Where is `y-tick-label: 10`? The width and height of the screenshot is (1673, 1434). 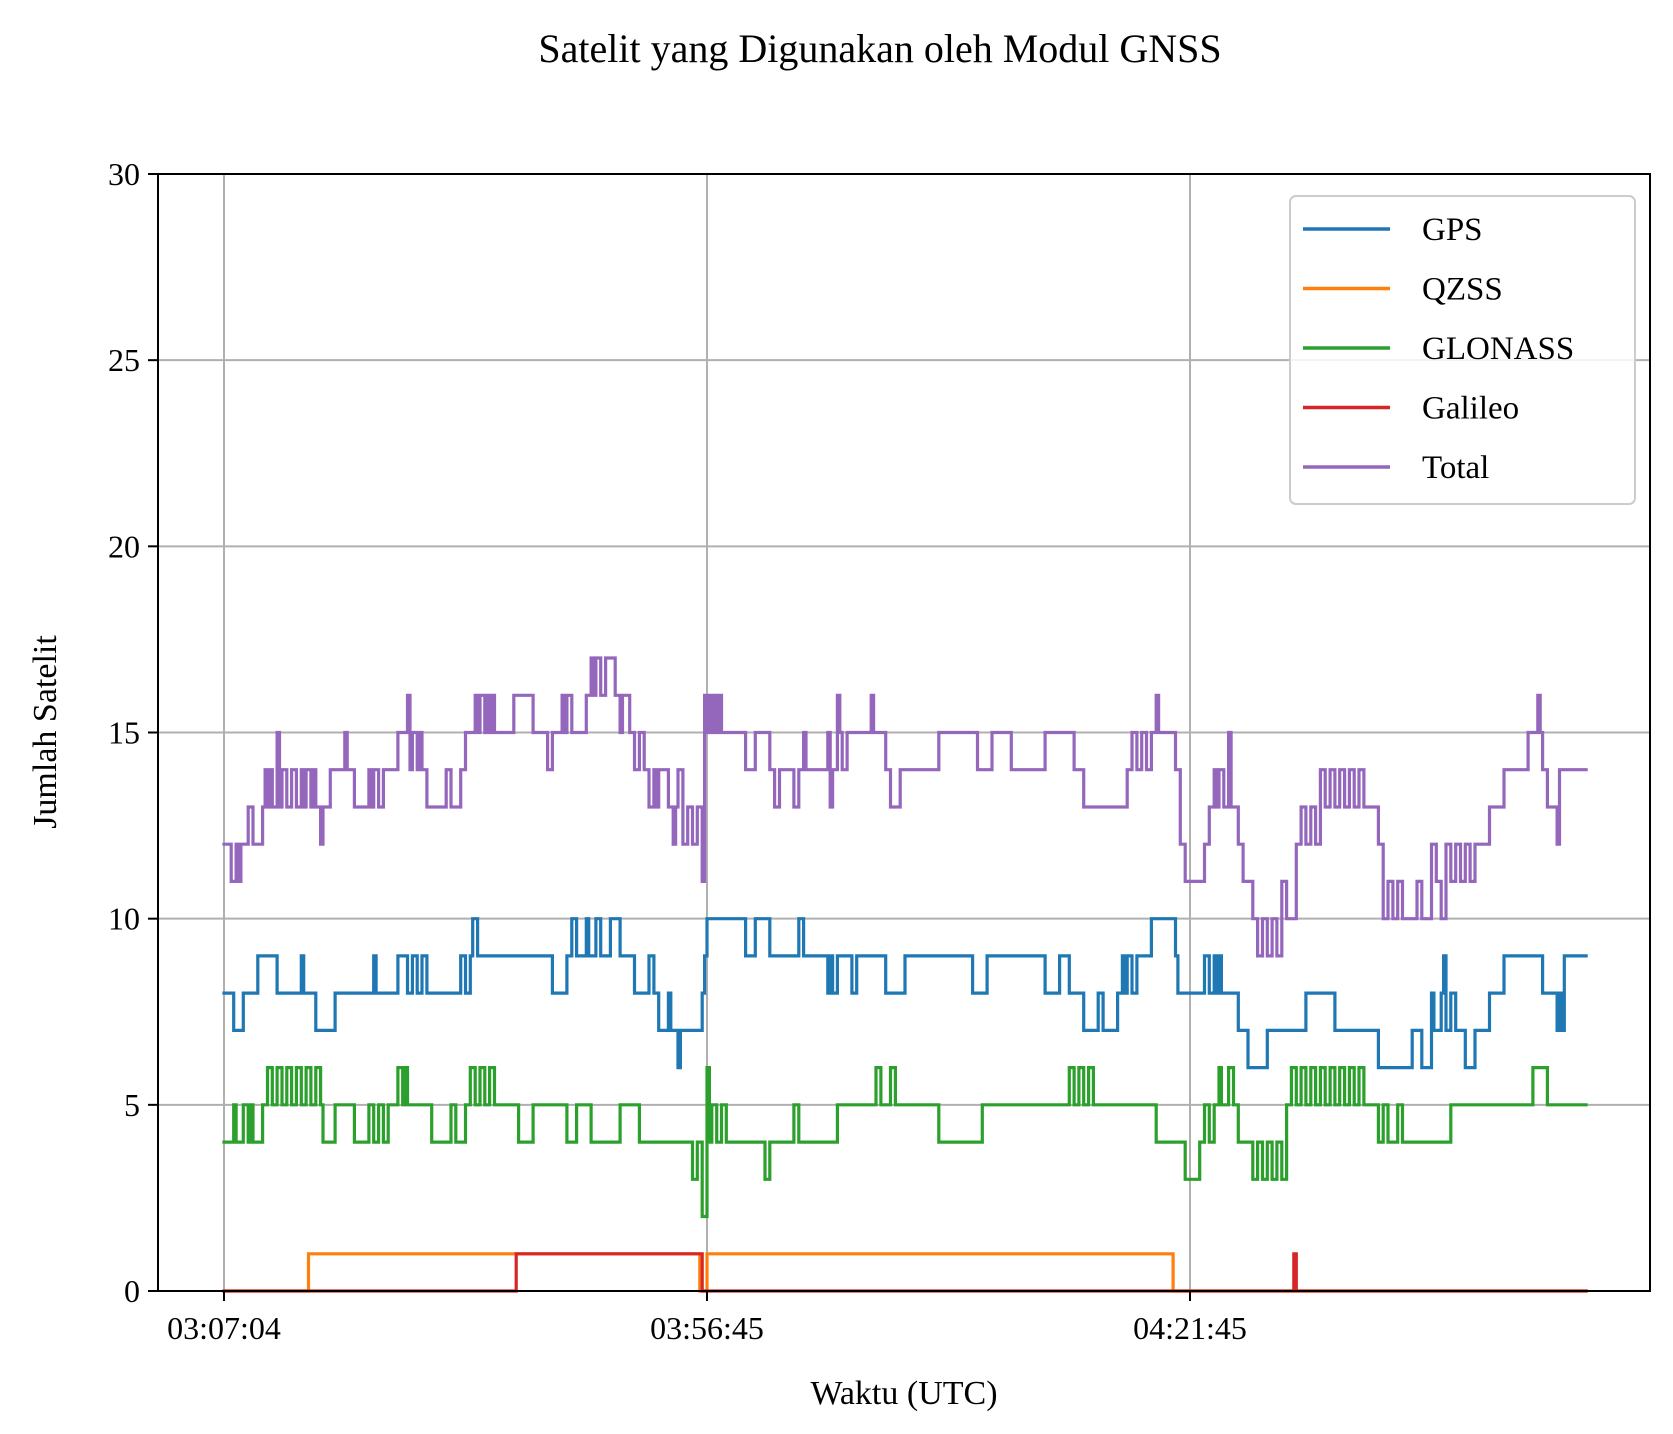 y-tick-label: 10 is located at coordinates (124, 919).